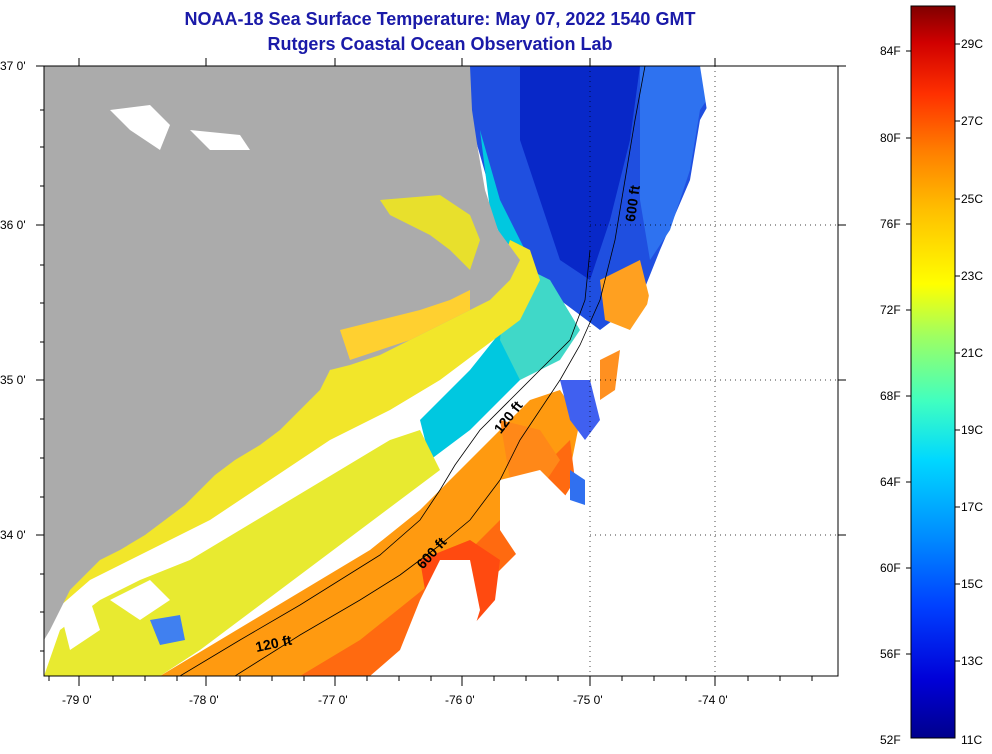  What do you see at coordinates (890, 740) in the screenshot?
I see `cb-f-52: 52F` at bounding box center [890, 740].